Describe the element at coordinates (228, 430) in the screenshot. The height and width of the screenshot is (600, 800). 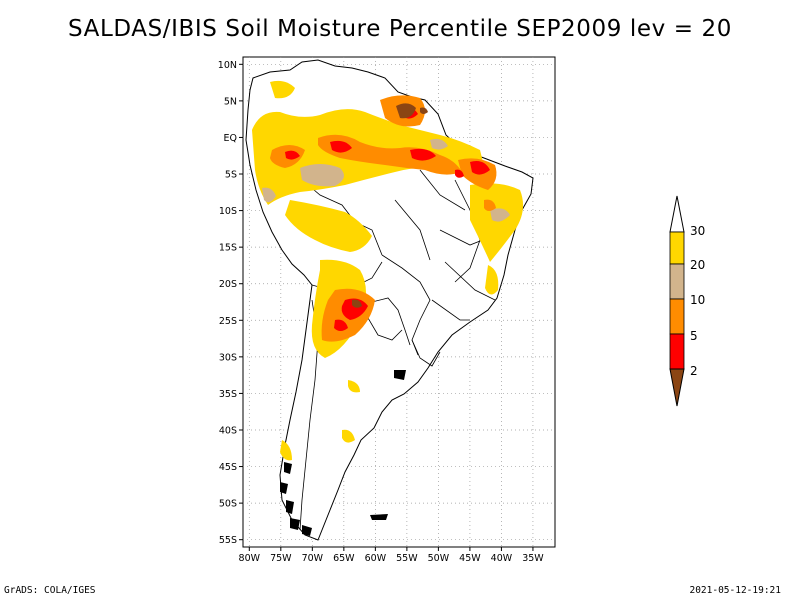
I see `y-tick-label: 40S` at that location.